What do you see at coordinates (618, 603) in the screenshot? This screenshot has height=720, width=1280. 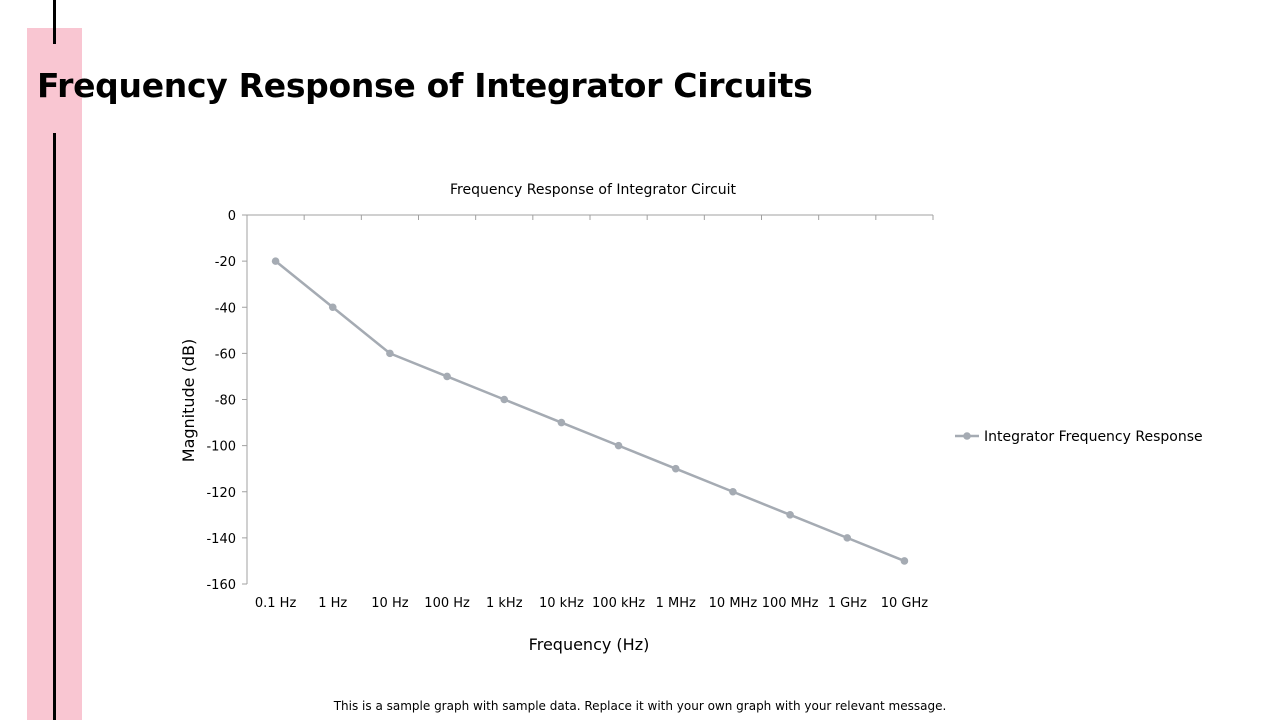 I see `x-tick-label: 100 kHz` at bounding box center [618, 603].